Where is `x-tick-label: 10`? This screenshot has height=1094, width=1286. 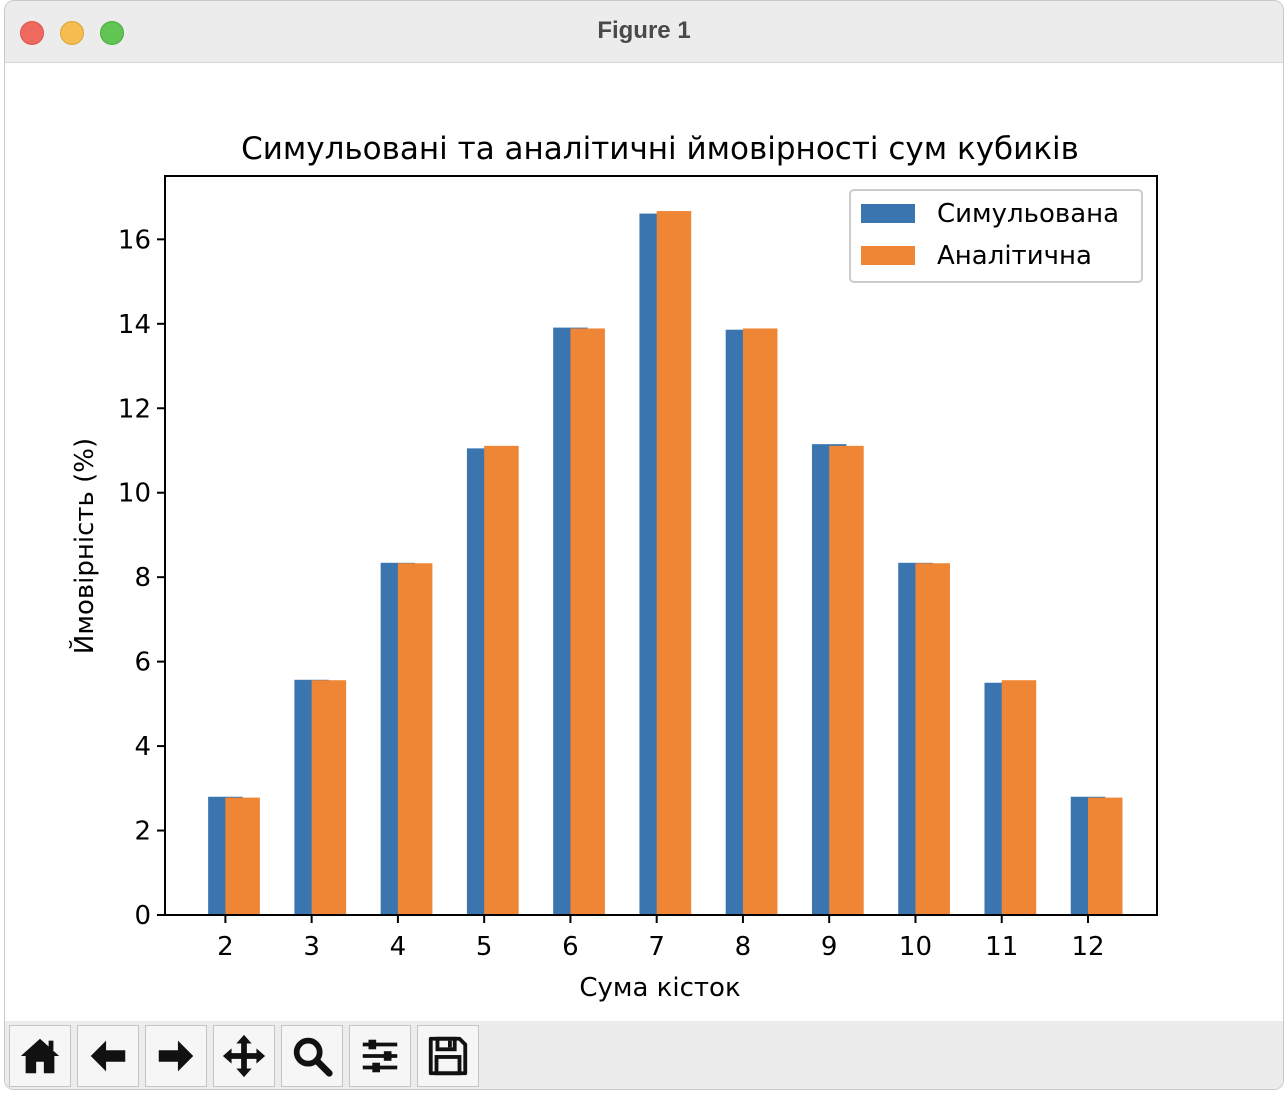
x-tick-label: 10 is located at coordinates (915, 947).